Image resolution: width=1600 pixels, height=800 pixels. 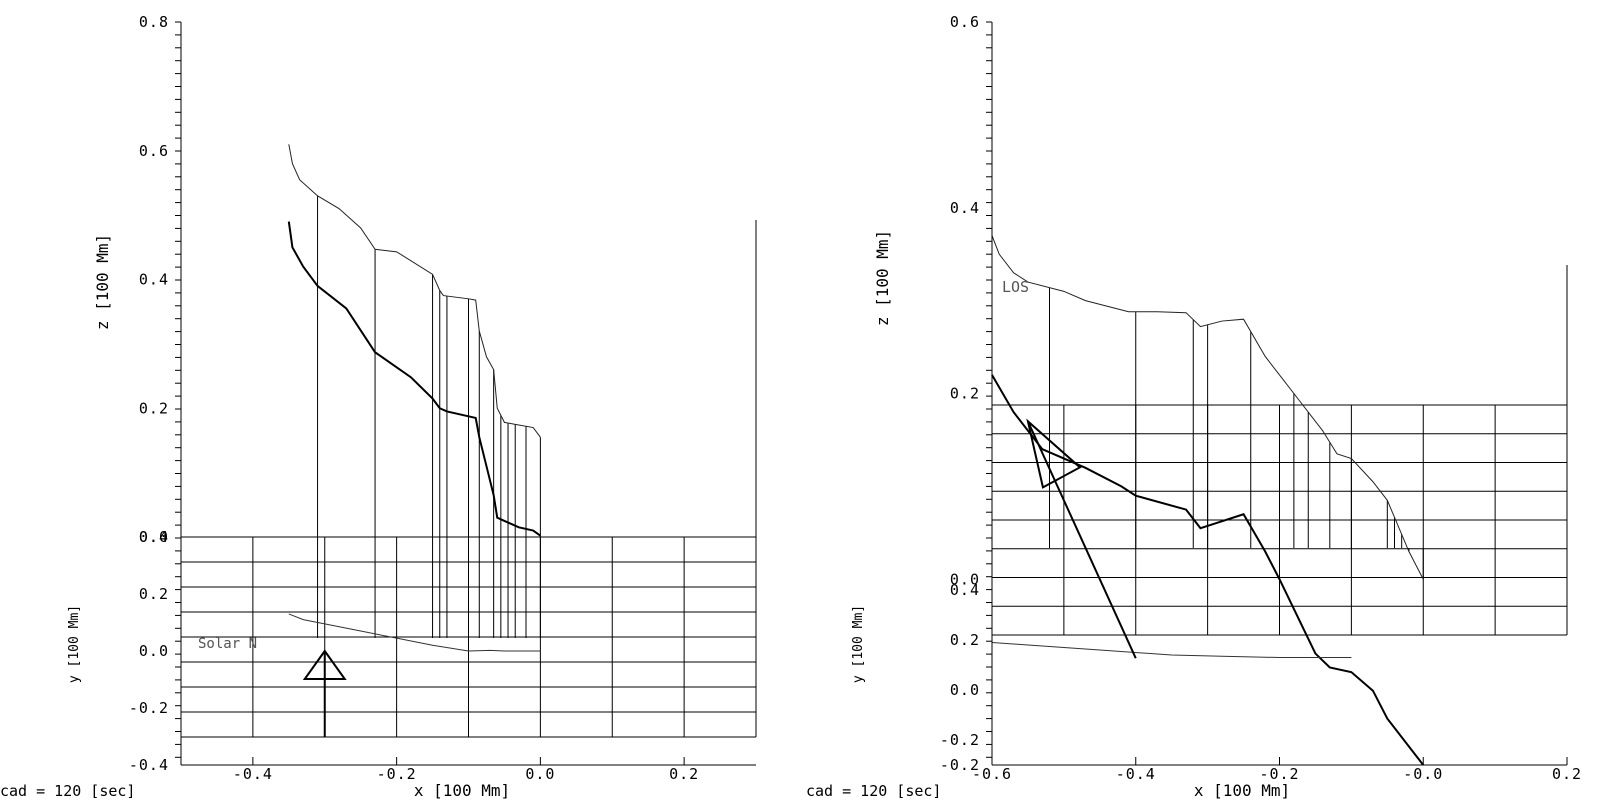 I want to click on los-arrow-shaft, so click(x=1082, y=539).